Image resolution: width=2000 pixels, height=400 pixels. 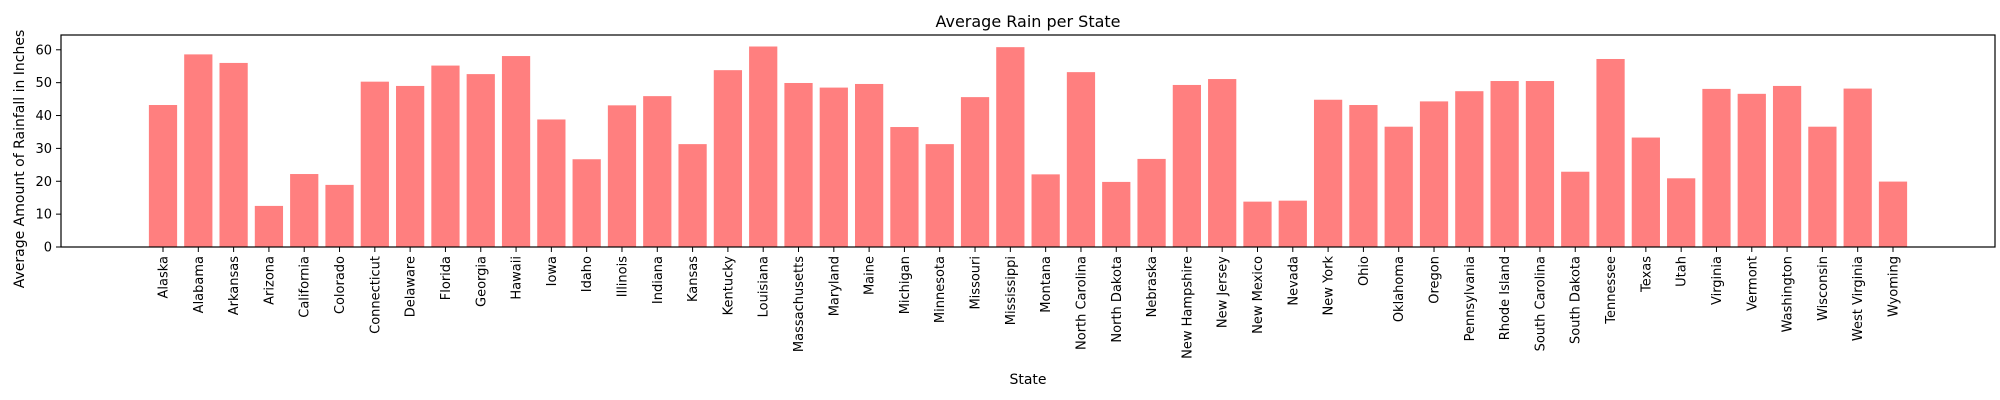 What do you see at coordinates (799, 304) in the screenshot?
I see `x-tick-label: Massachusetts` at bounding box center [799, 304].